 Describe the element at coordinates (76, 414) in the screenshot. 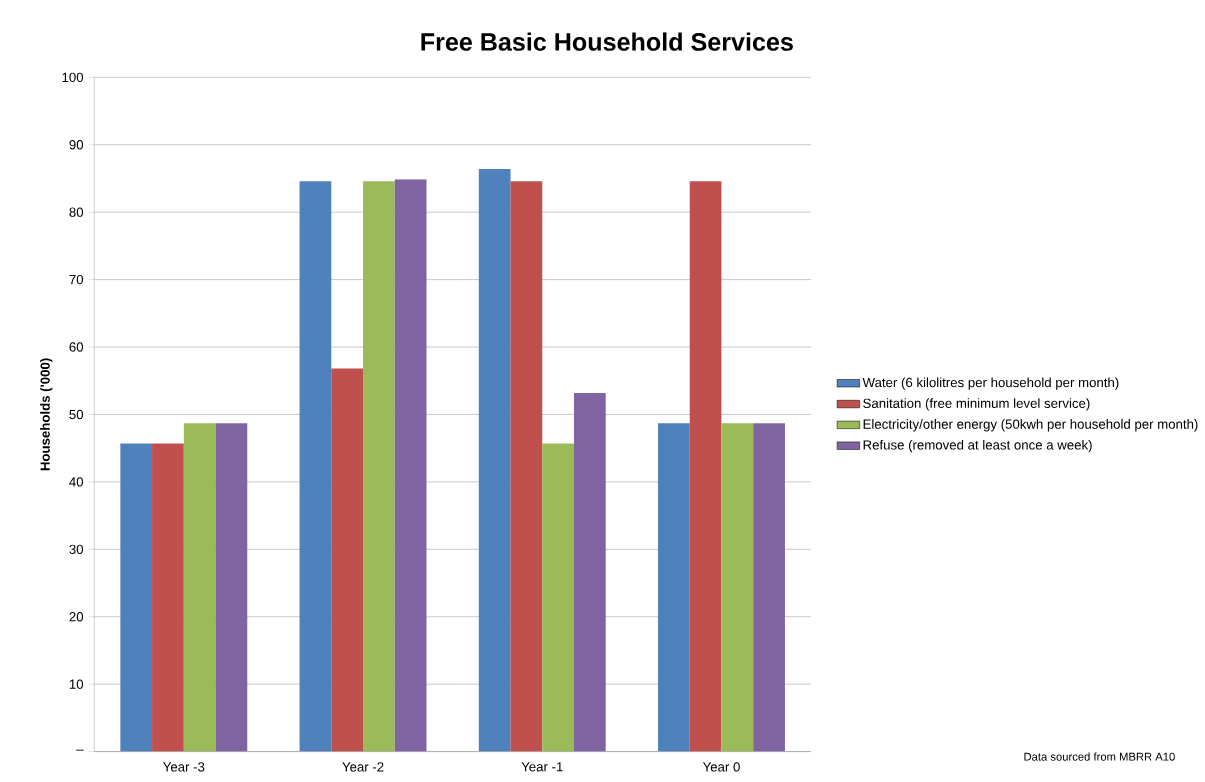

I see `y-tick-label: 50` at that location.